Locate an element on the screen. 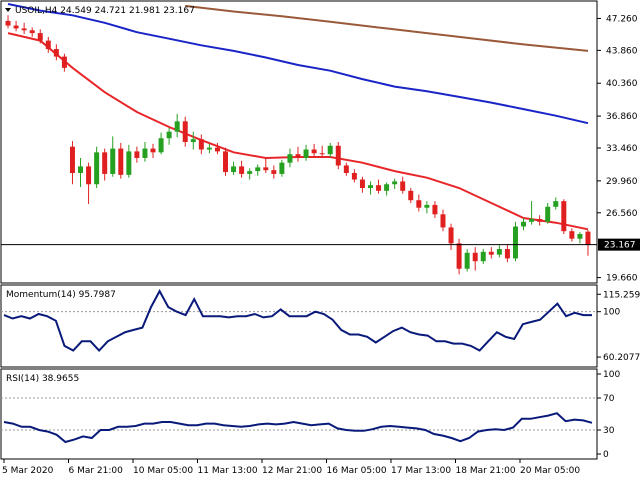 The height and width of the screenshot is (480, 640). rsi-line is located at coordinates (298, 428).